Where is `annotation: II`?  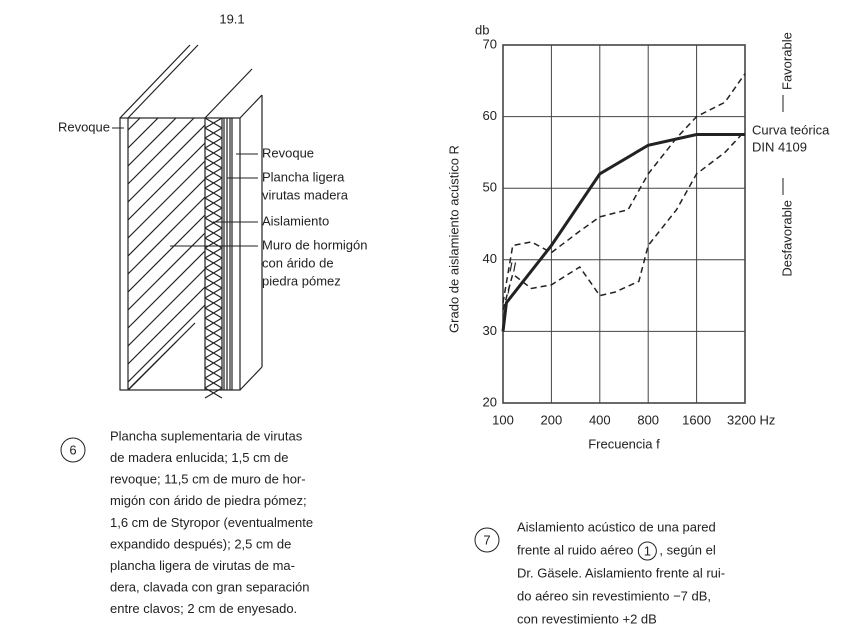
annotation: II is located at coordinates (513, 266).